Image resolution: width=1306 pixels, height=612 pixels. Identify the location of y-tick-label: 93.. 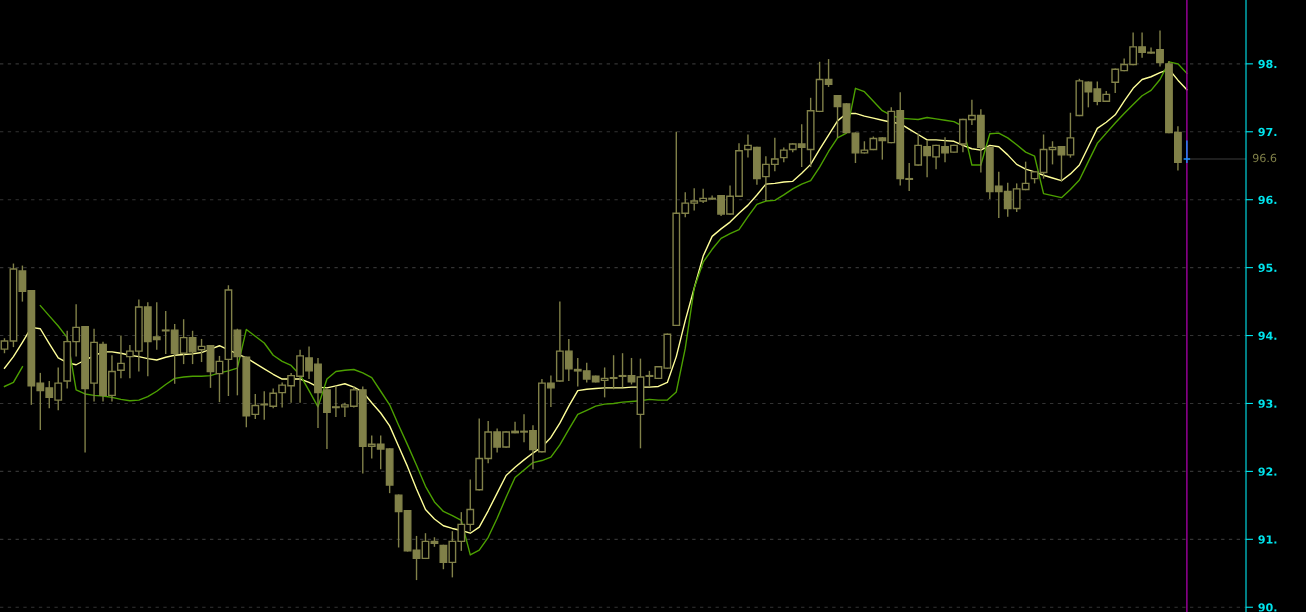
(1267, 403).